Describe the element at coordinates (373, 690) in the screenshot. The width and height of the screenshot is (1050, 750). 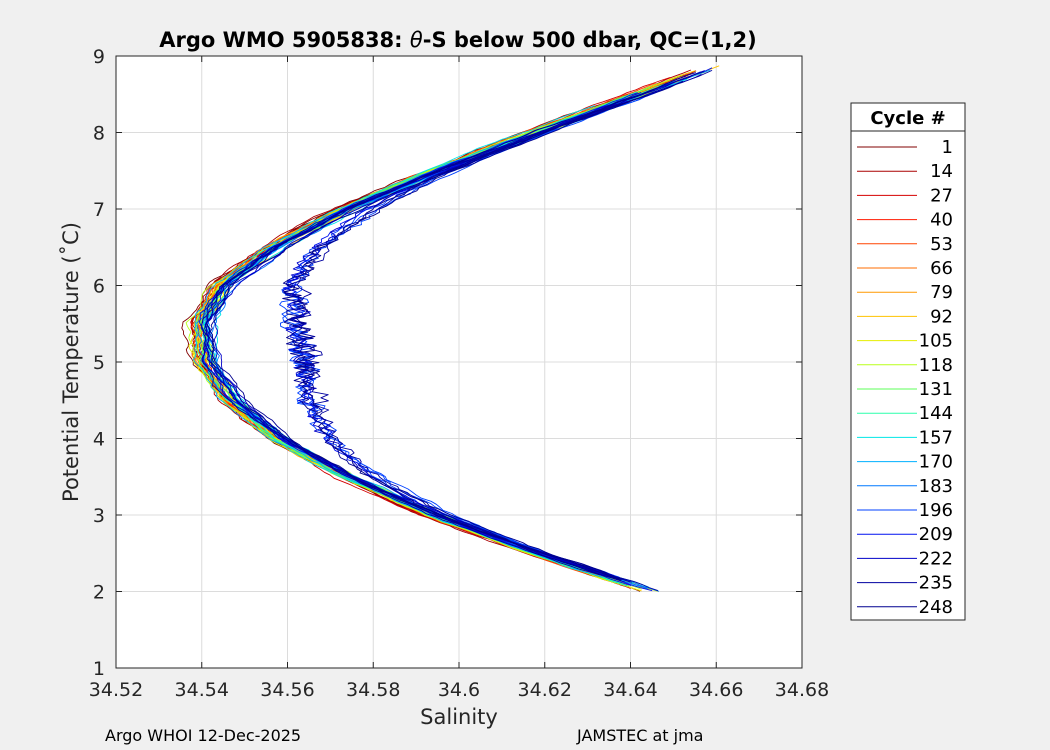
I see `x-tick-label: 34.58` at that location.